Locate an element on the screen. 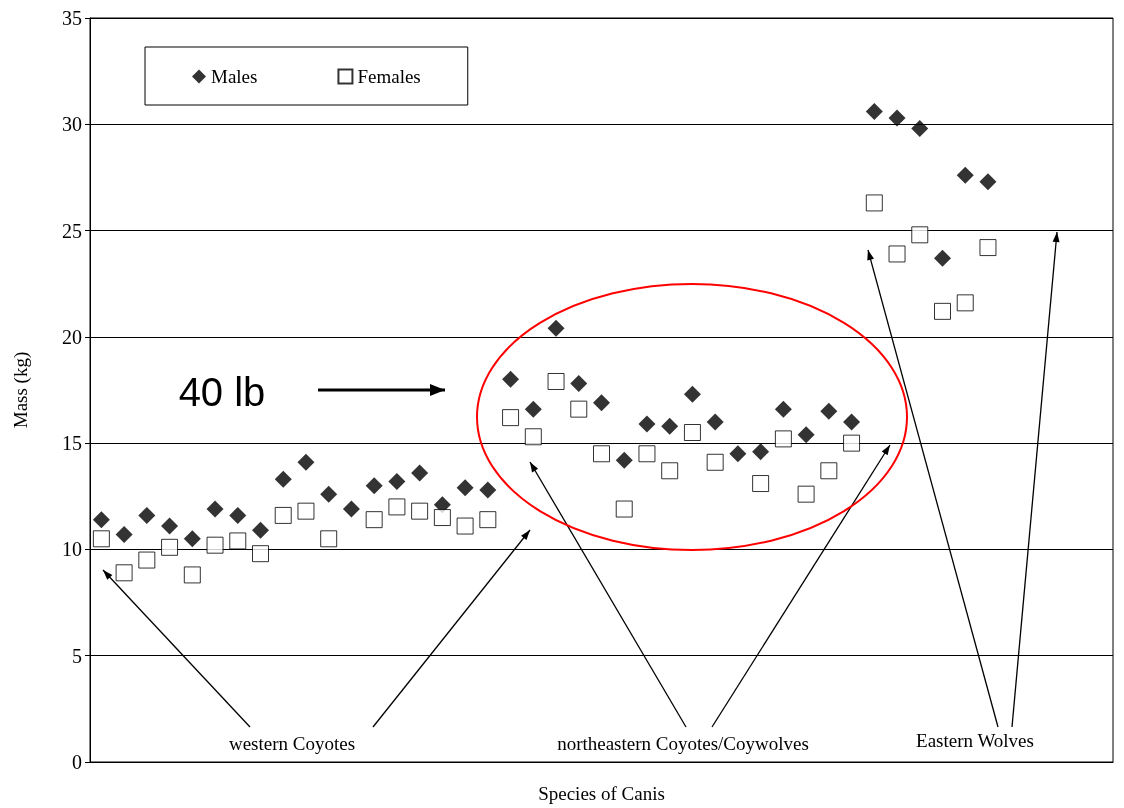  annotation: northeastern Coyotes/Coywolves is located at coordinates (683, 743).